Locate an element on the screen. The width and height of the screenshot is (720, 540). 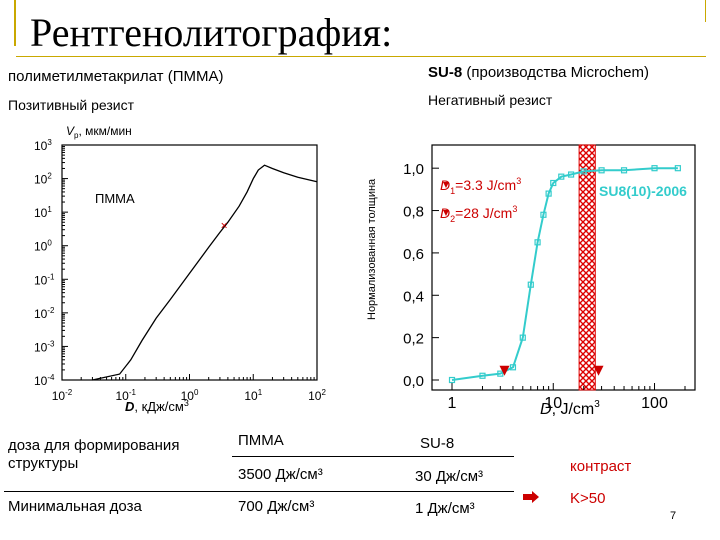
su8-x-tick-labels: 1 10 100 is located at coordinates (558, 403).